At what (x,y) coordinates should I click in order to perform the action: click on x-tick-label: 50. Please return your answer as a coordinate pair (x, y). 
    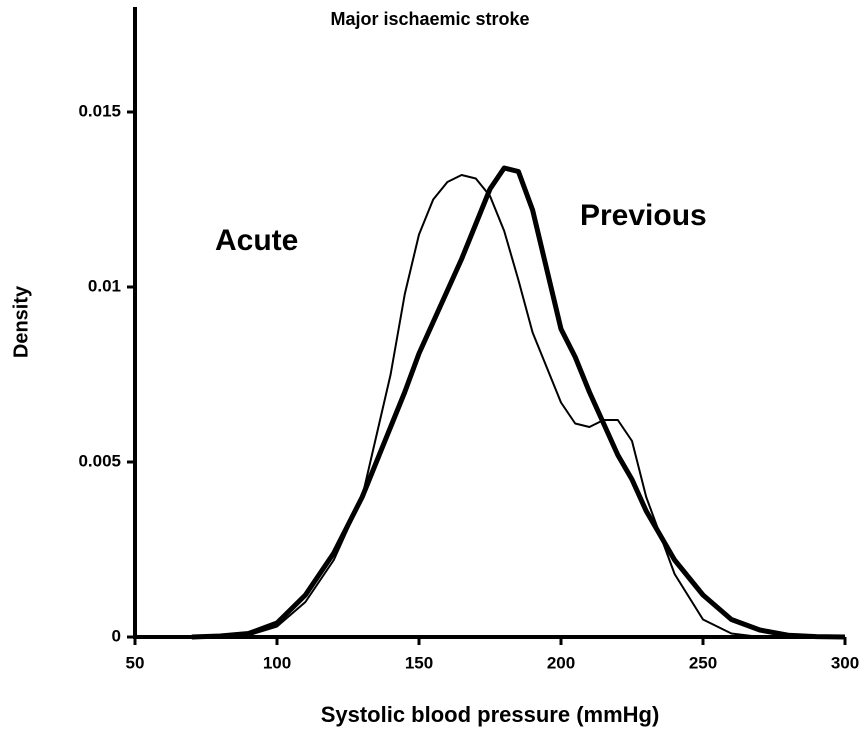
    Looking at the image, I should click on (135, 662).